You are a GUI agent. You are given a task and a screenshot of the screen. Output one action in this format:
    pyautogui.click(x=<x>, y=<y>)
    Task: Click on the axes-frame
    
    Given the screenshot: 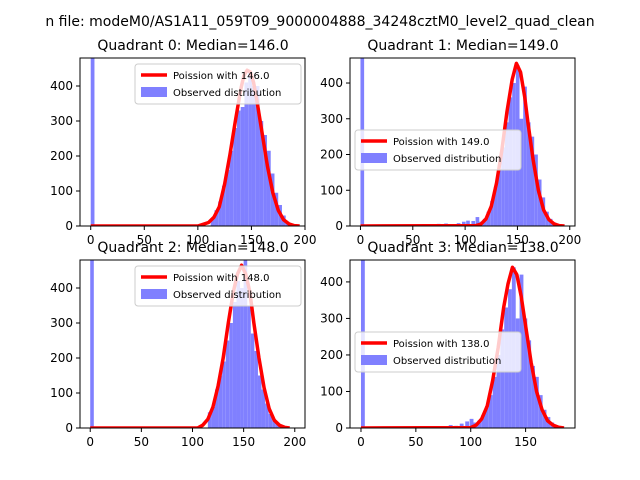 What is the action you would take?
    pyautogui.click(x=192, y=142)
    